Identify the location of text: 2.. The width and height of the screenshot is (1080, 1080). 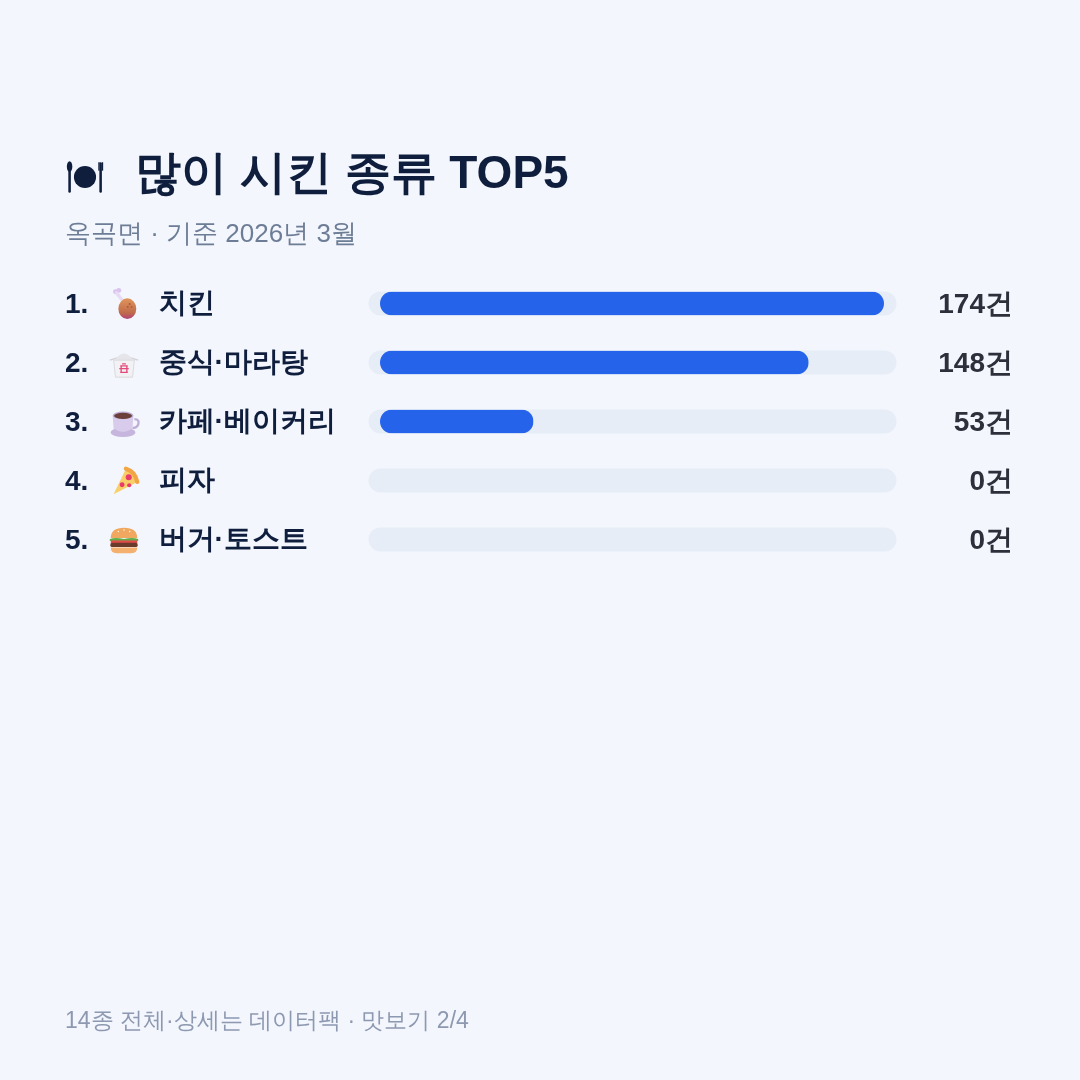
(77, 362).